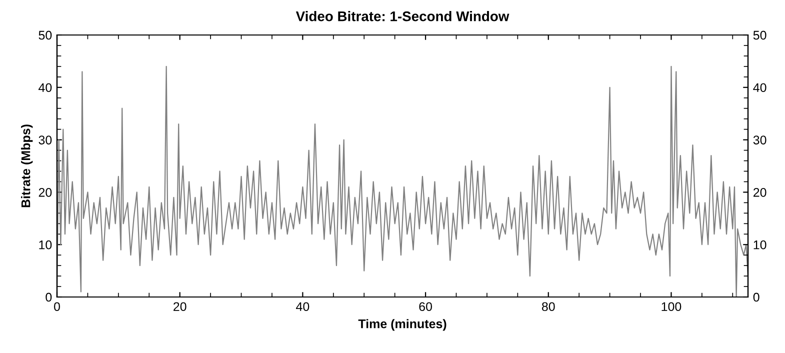  I want to click on y2-tick-label: 0, so click(756, 297).